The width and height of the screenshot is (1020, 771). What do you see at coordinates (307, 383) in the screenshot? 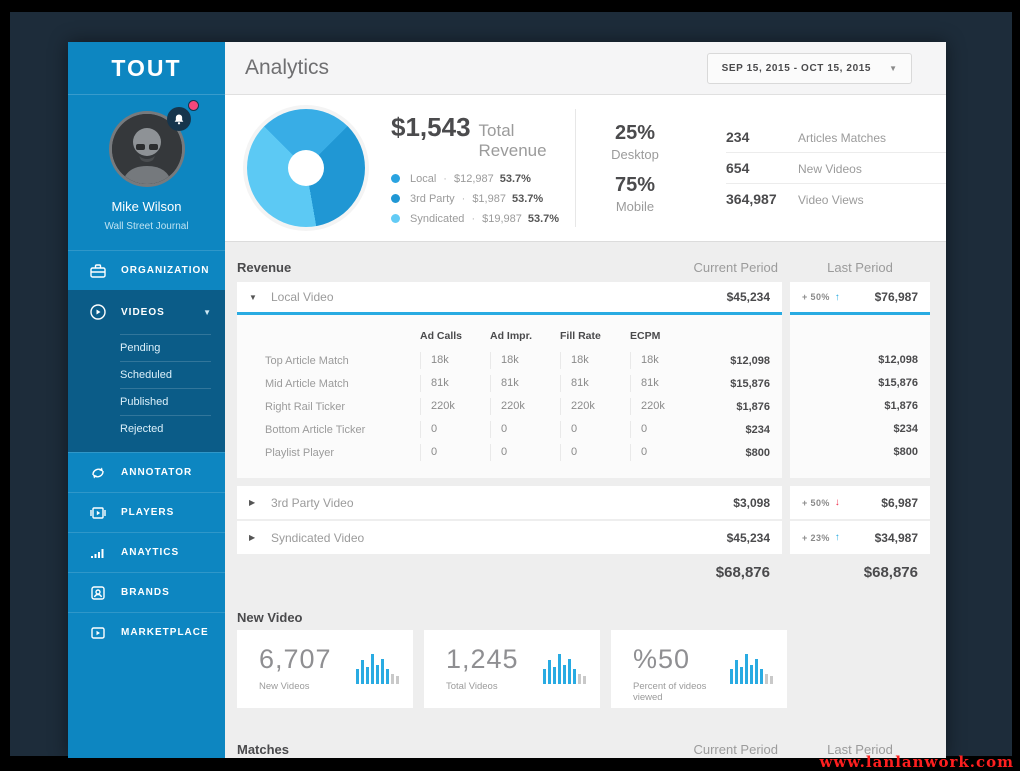
I see `row-label: Mid Article Match` at bounding box center [307, 383].